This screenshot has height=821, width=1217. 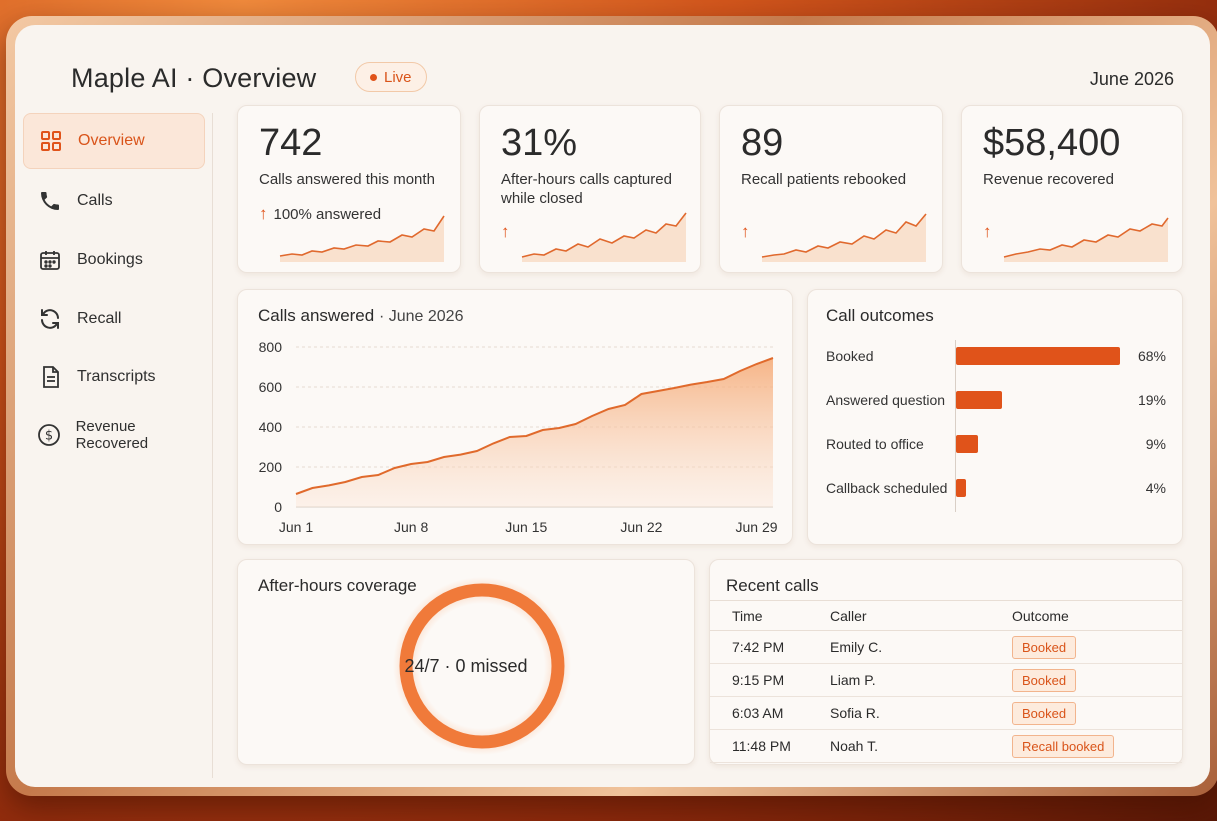 What do you see at coordinates (466, 666) in the screenshot?
I see `coverage-ring-text: 24/7 · 0 missed` at bounding box center [466, 666].